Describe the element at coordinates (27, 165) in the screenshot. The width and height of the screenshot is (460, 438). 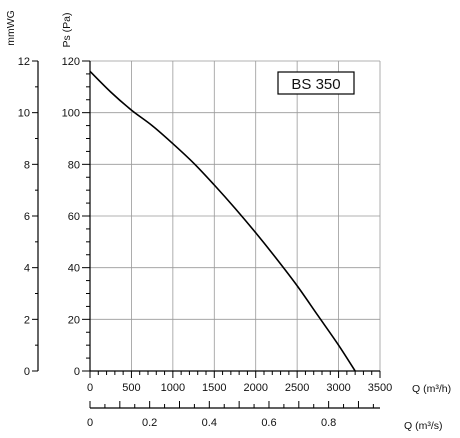
I see `y2-tick-label: 8` at that location.